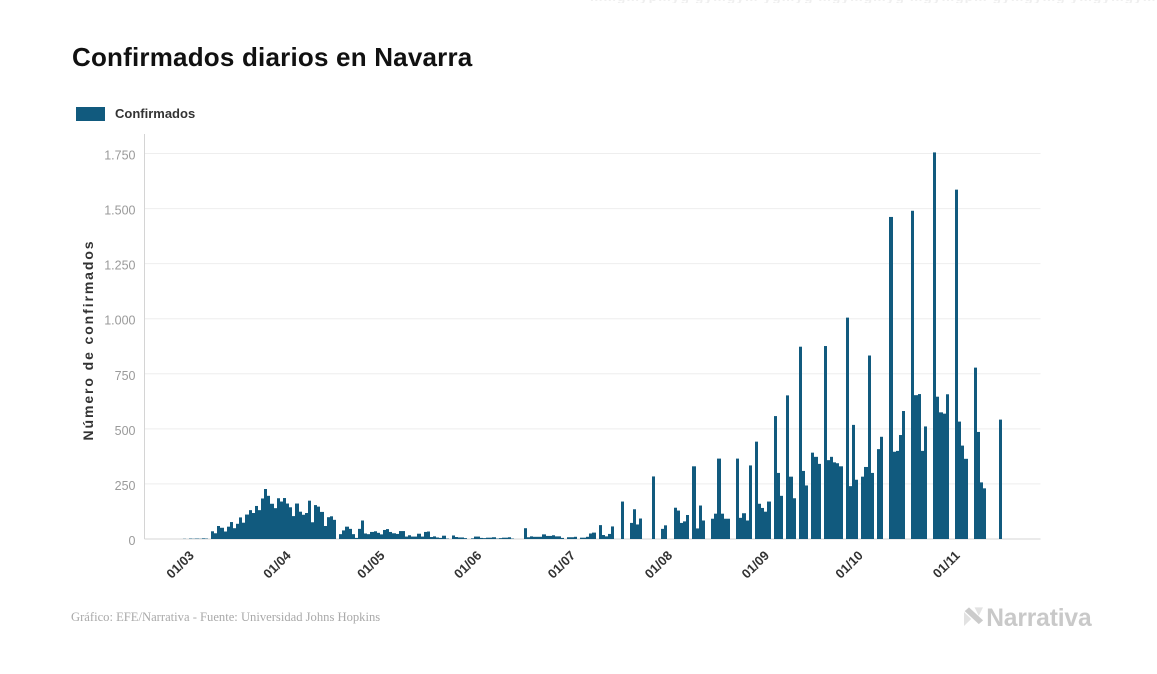 This screenshot has height=674, width=1157. I want to click on svg-text: 1.750, so click(119, 156).